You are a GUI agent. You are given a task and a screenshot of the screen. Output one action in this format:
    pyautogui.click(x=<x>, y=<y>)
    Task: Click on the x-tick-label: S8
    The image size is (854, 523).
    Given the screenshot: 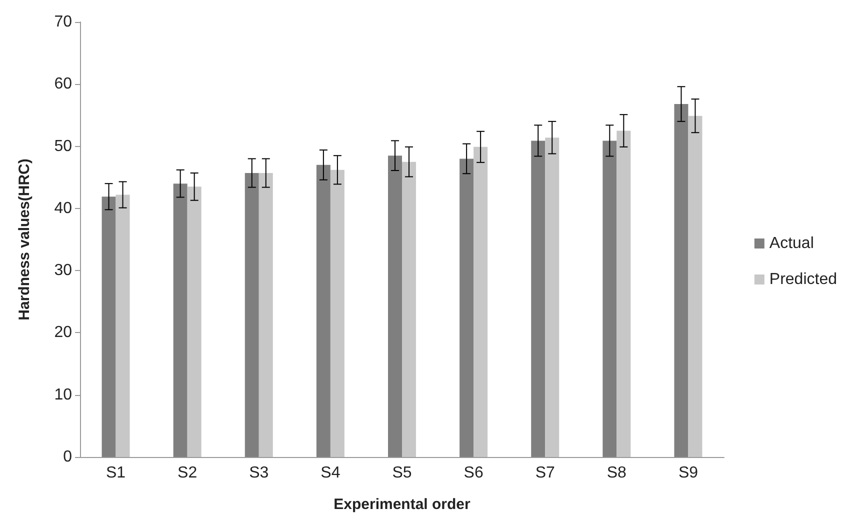 What is the action you would take?
    pyautogui.click(x=616, y=473)
    